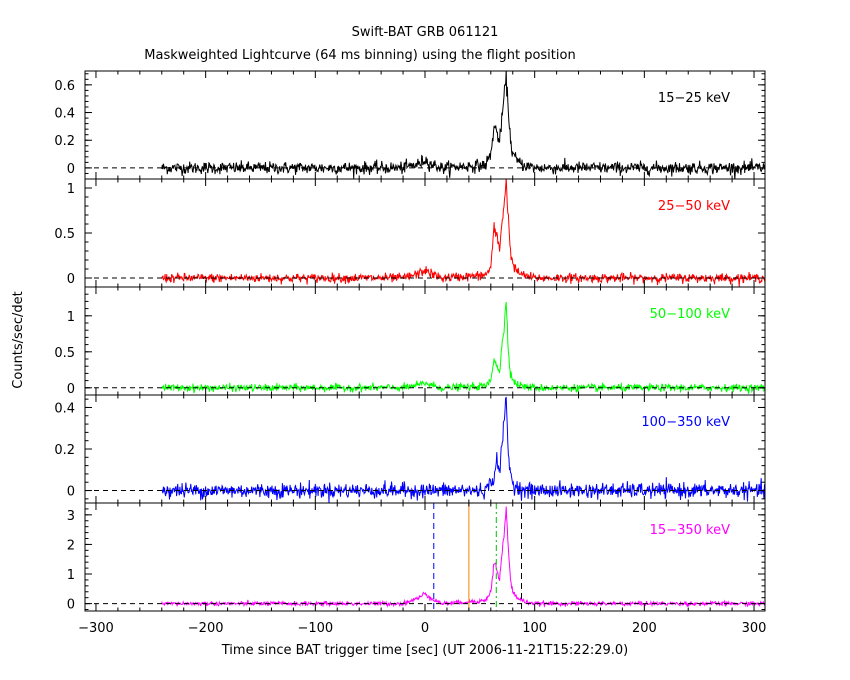 The height and width of the screenshot is (680, 850). I want to click on band-label: 50−100 keV, so click(690, 314).